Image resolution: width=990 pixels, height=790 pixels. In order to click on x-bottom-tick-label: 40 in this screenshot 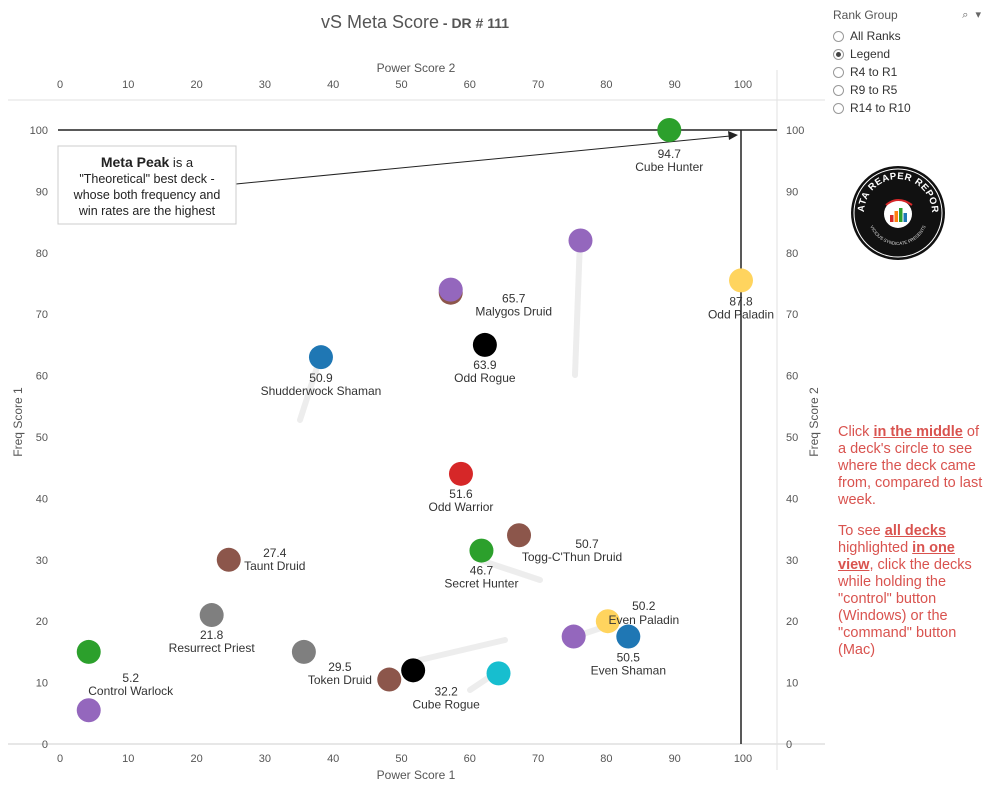, I will do `click(333, 759)`.